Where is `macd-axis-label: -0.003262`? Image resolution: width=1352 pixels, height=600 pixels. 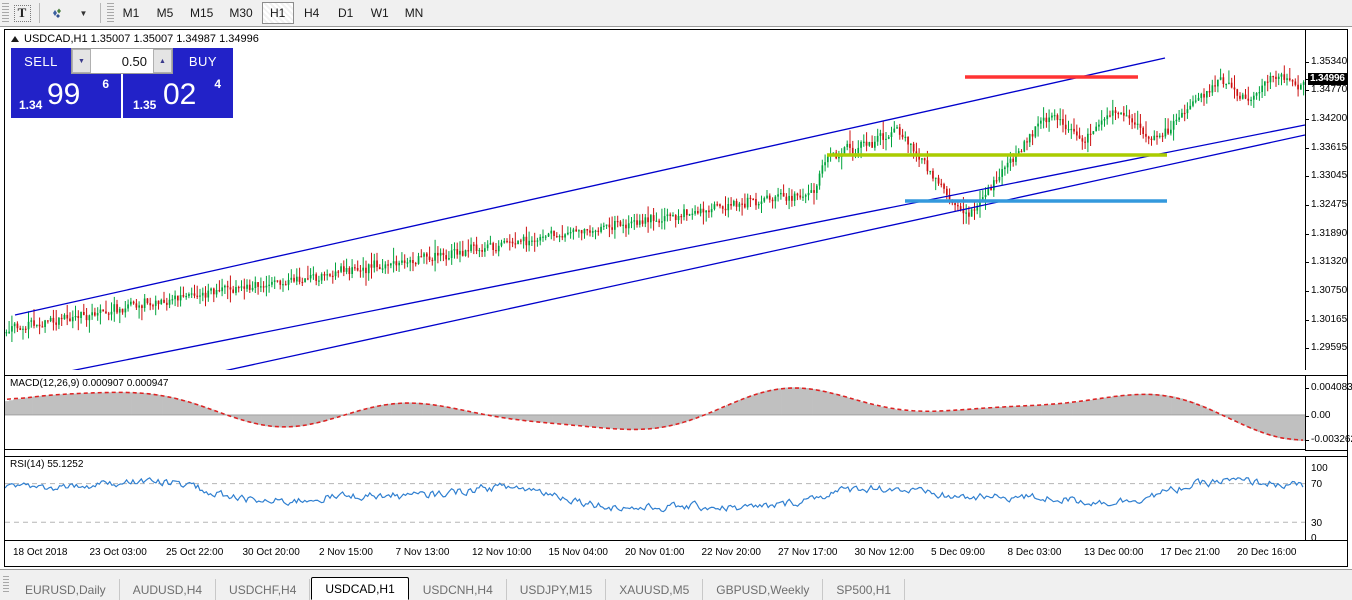
macd-axis-label: -0.003262 is located at coordinates (1331, 439).